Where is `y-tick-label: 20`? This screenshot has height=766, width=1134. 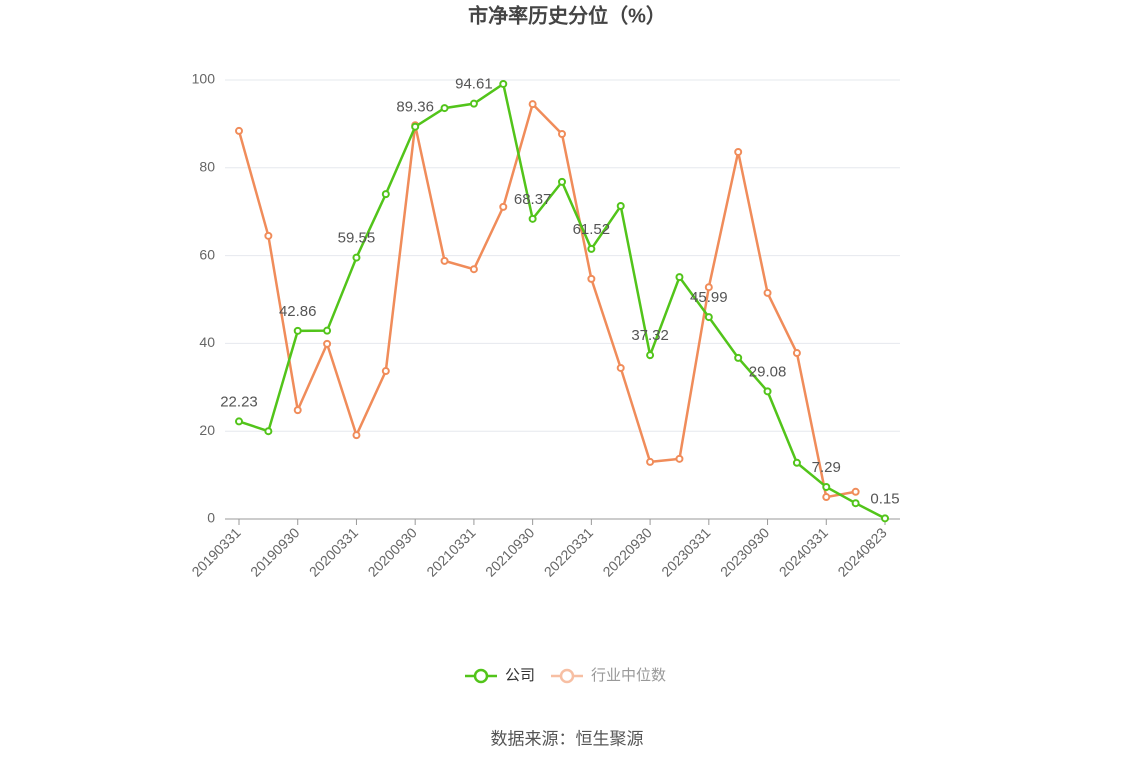 y-tick-label: 20 is located at coordinates (207, 430).